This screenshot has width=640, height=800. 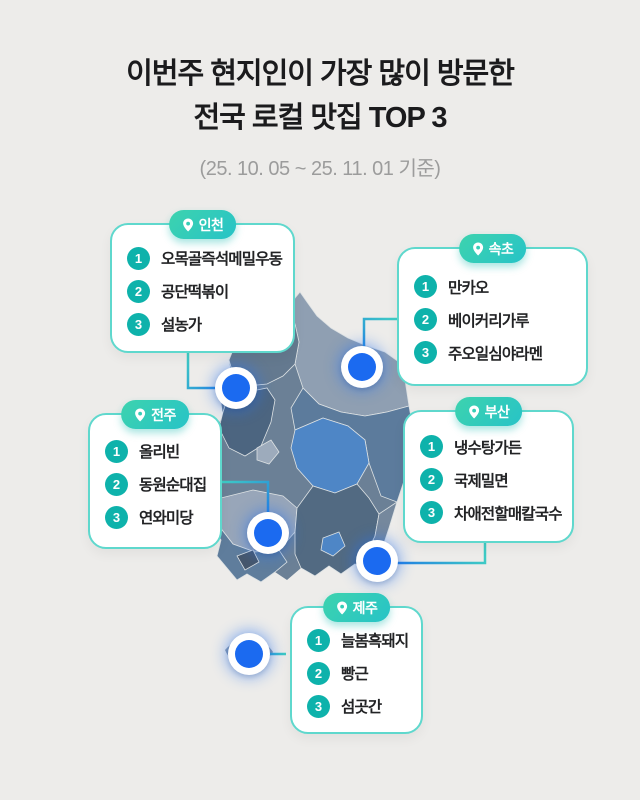 I want to click on page-title-line1: 이번주 현지인이 가장 많이 방문한, so click(x=320, y=74).